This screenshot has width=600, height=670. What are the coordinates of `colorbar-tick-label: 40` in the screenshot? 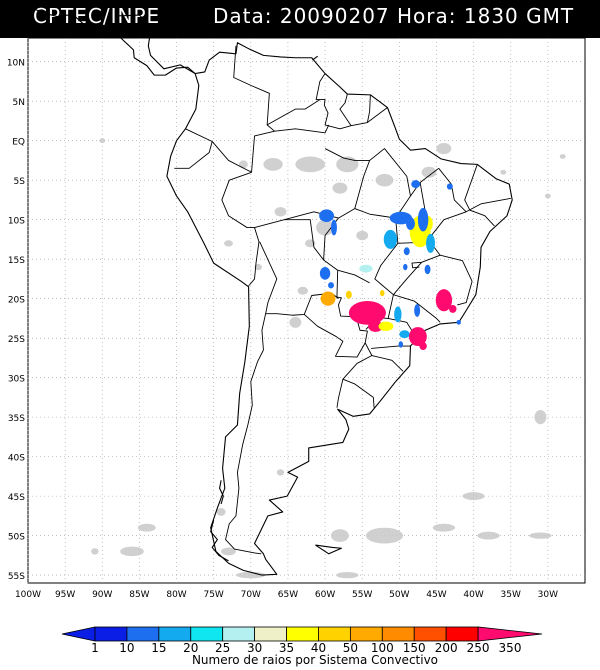 It's located at (318, 648).